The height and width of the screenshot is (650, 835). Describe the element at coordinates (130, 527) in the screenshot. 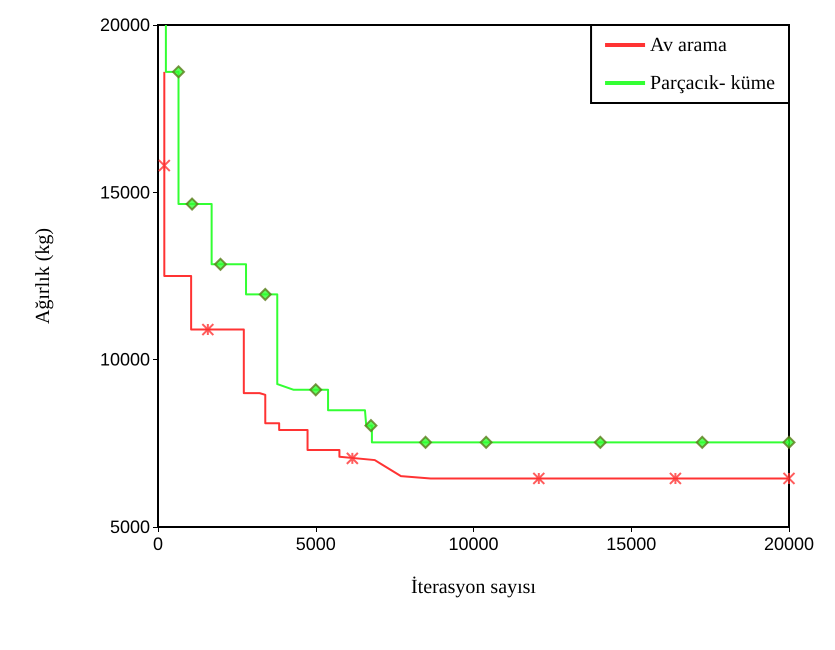

I see `y-tick-label: 5000` at that location.